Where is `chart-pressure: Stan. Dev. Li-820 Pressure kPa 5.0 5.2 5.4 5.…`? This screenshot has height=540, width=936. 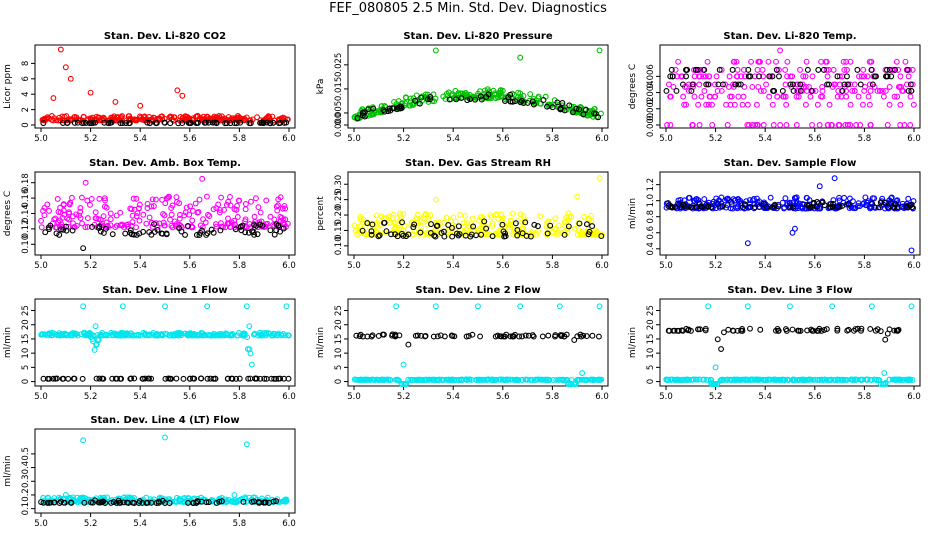 chart-pressure: Stan. Dev. Li-820 Pressure kPa 5.0 5.2 5.4 5.… is located at coordinates (462, 87).